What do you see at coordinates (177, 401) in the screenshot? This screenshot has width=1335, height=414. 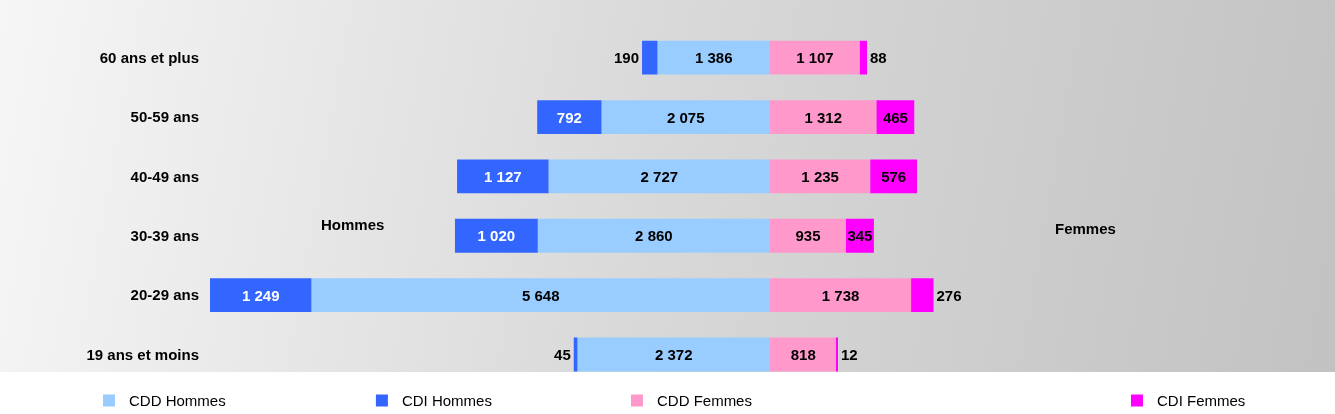 I see `legend-label: CDD Hommes` at bounding box center [177, 401].